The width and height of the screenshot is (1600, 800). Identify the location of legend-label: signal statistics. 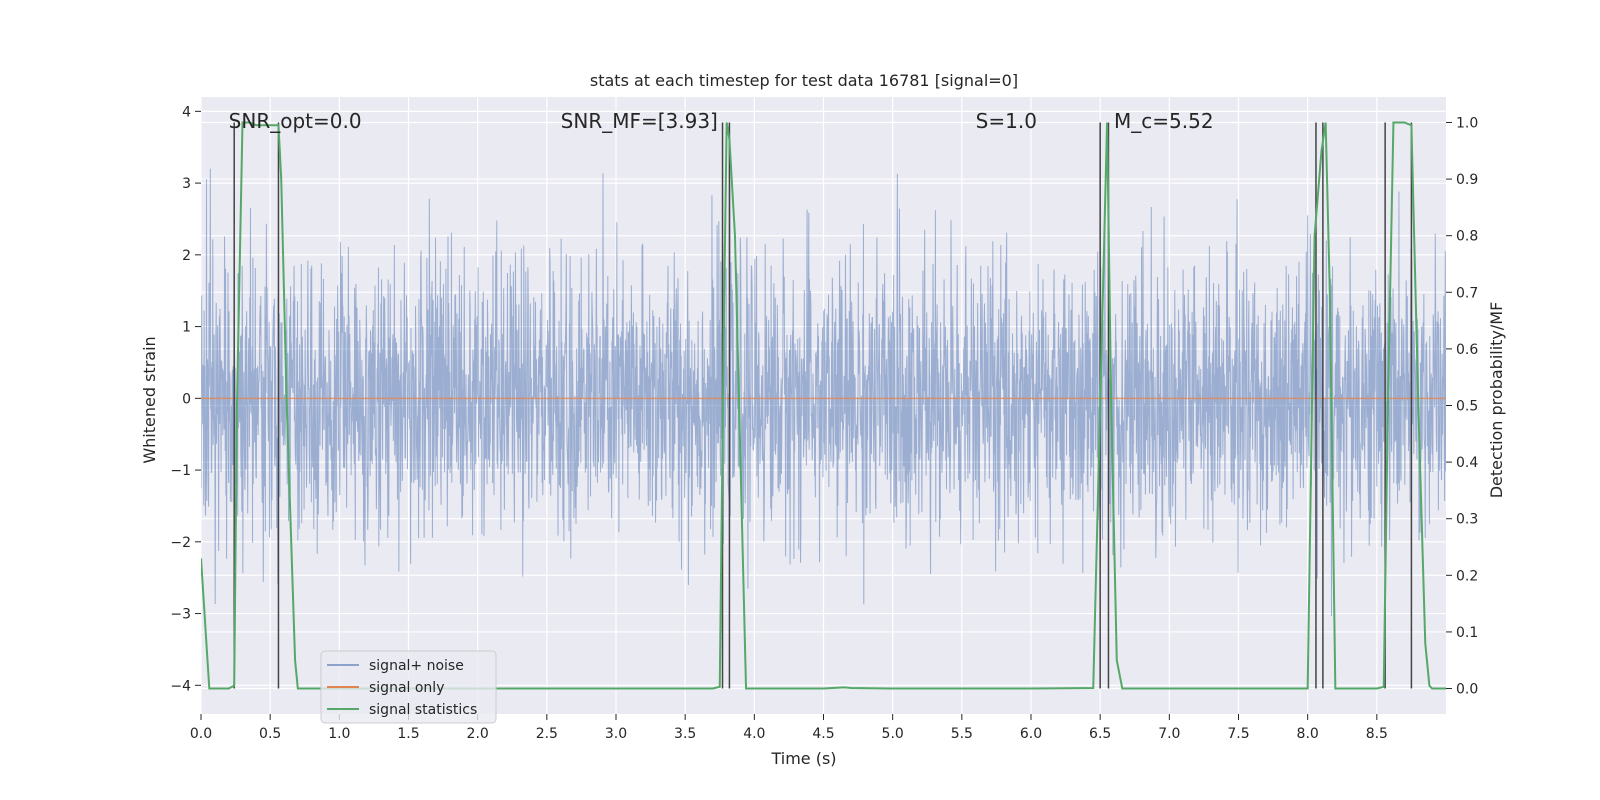
(423, 710).